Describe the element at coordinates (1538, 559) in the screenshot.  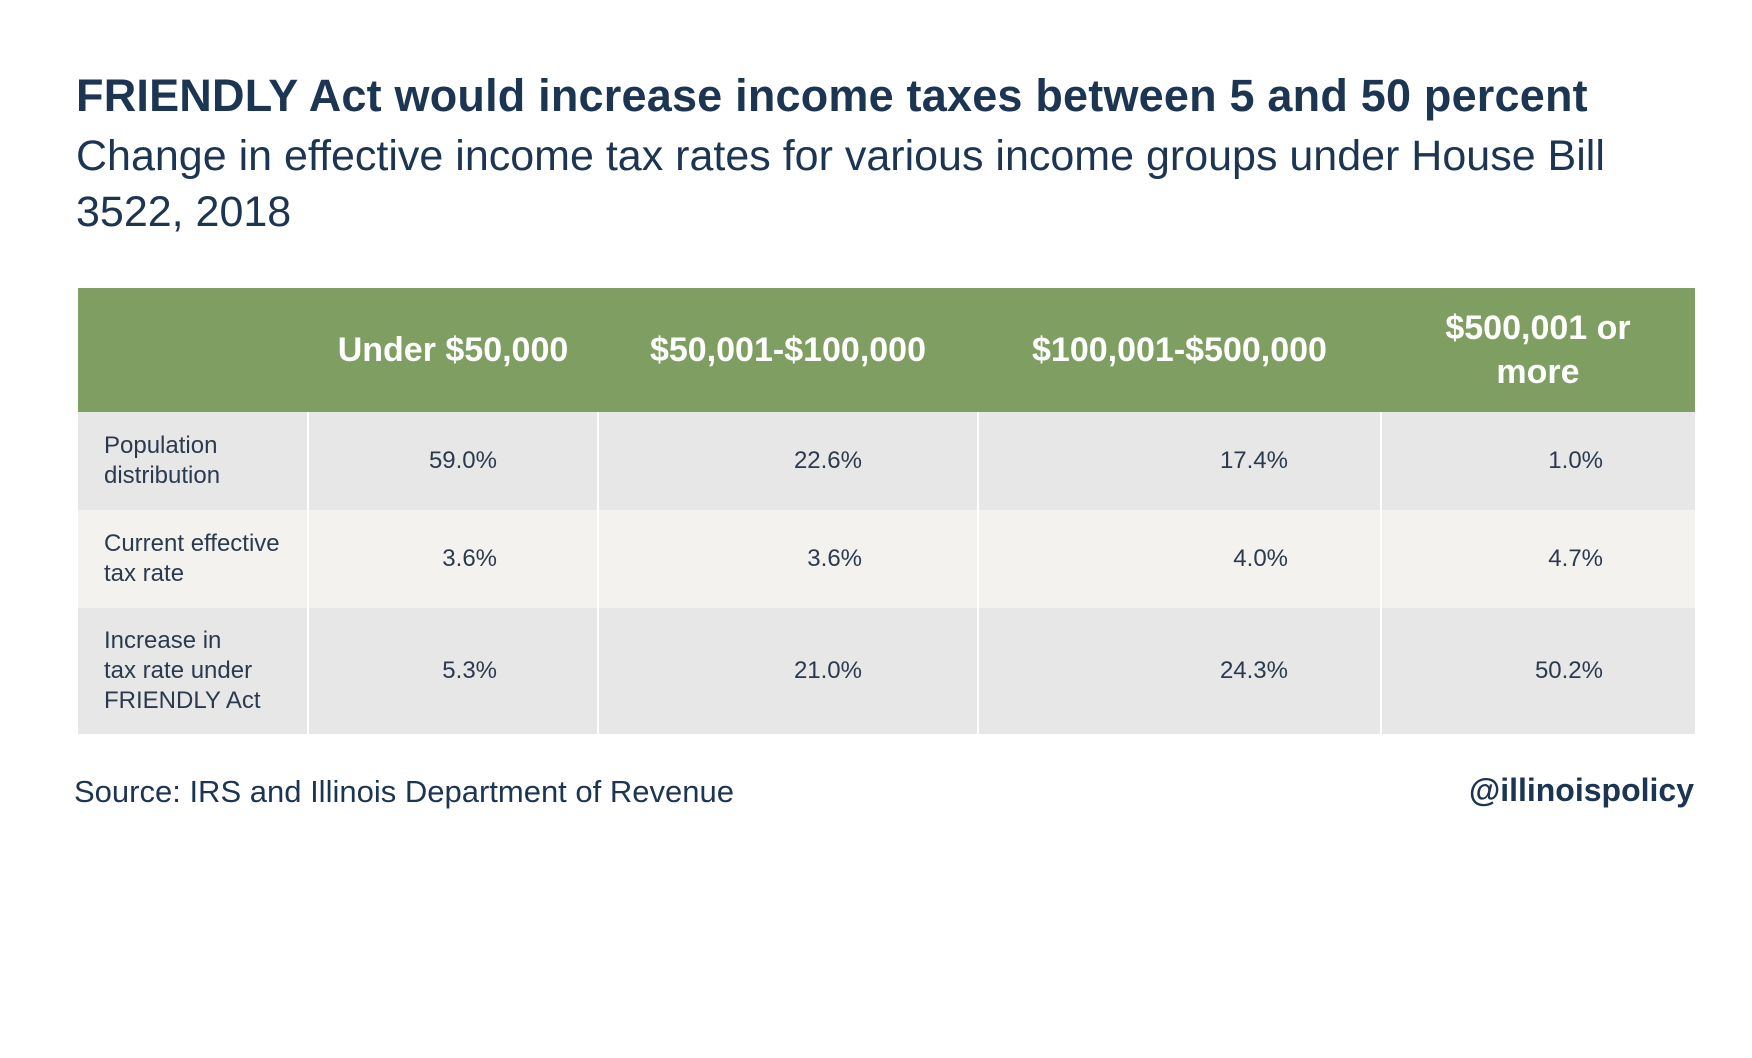
I see `table-cell: 4.7%` at that location.